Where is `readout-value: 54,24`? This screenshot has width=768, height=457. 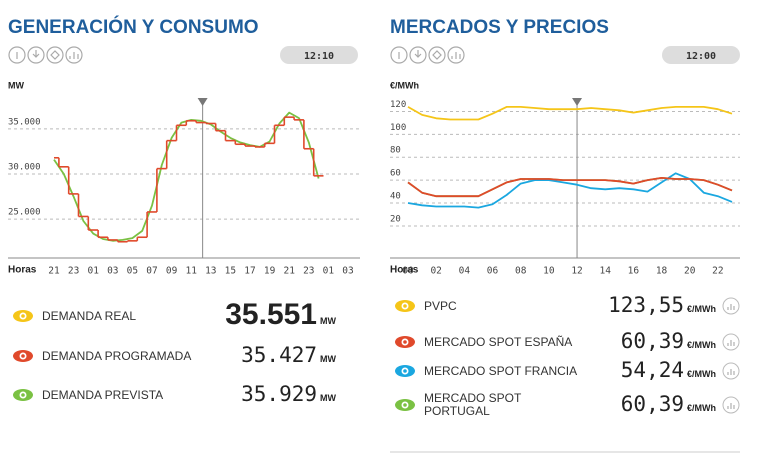
readout-value: 54,24 is located at coordinates (652, 370).